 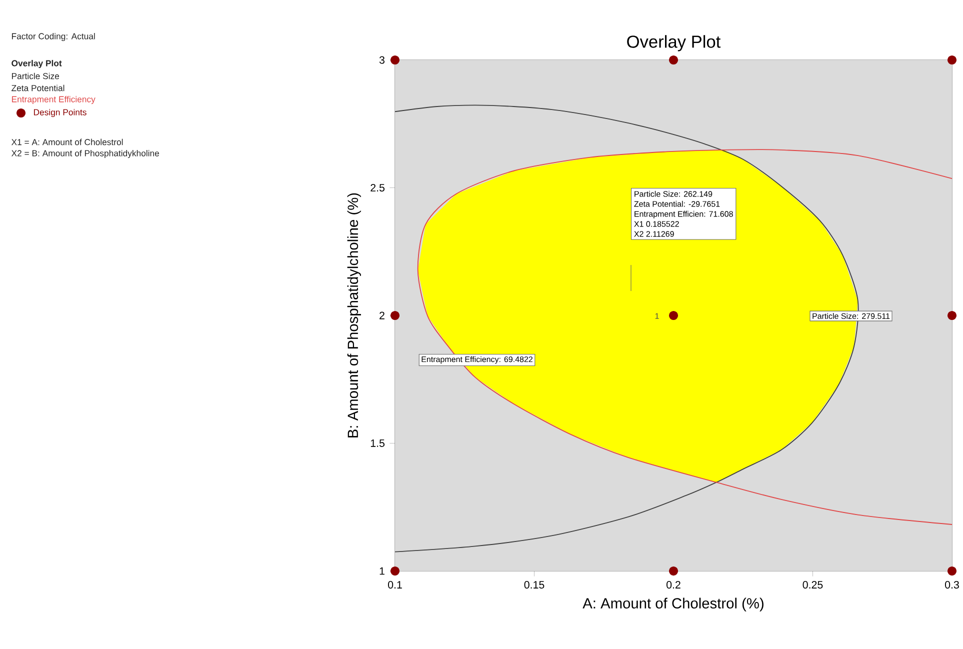 I want to click on x-tick-label: 0.15, so click(x=534, y=585).